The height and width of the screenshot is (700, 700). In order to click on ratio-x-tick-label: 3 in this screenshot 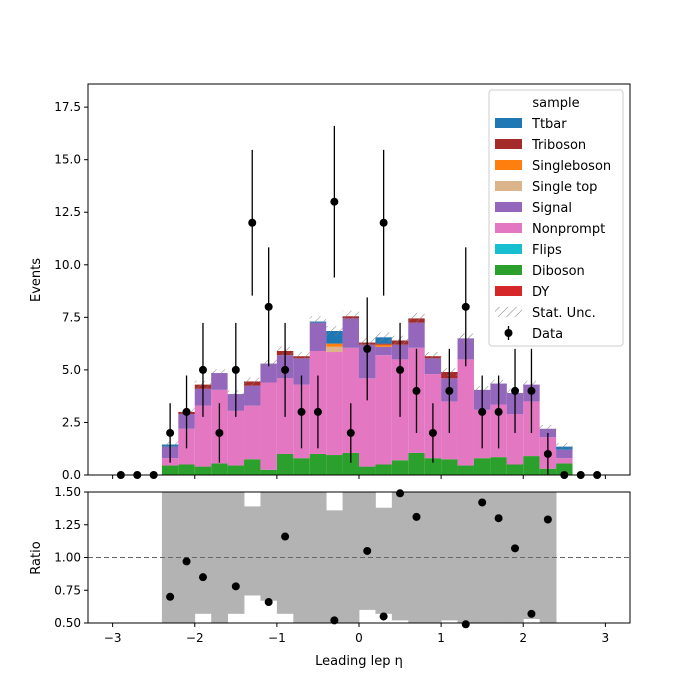, I will do `click(606, 638)`.